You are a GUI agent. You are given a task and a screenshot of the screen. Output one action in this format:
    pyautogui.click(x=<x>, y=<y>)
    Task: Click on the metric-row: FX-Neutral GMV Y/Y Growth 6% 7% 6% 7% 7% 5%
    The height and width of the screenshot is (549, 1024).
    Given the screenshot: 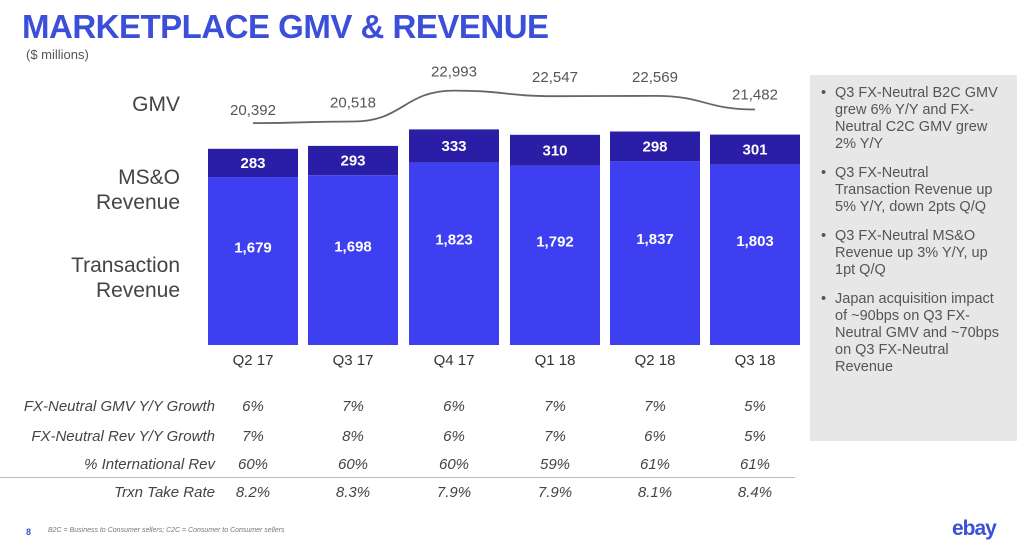 What is the action you would take?
    pyautogui.click(x=400, y=412)
    